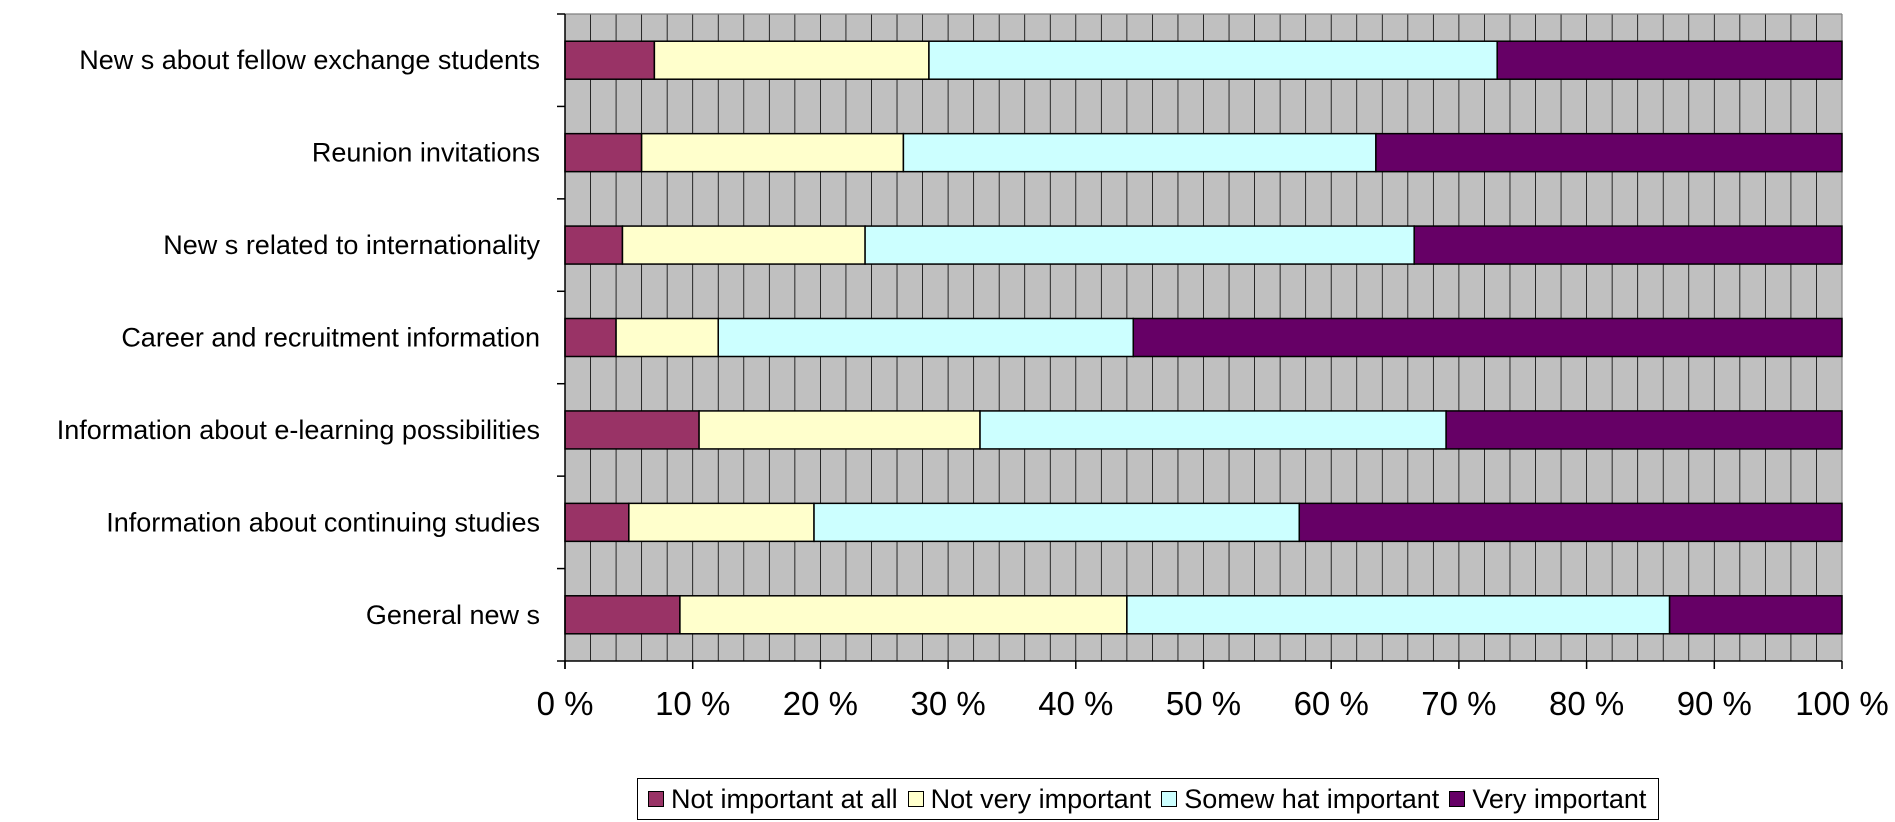 This screenshot has width=1895, height=822. I want to click on x-tick-label: 0 %, so click(565, 703).